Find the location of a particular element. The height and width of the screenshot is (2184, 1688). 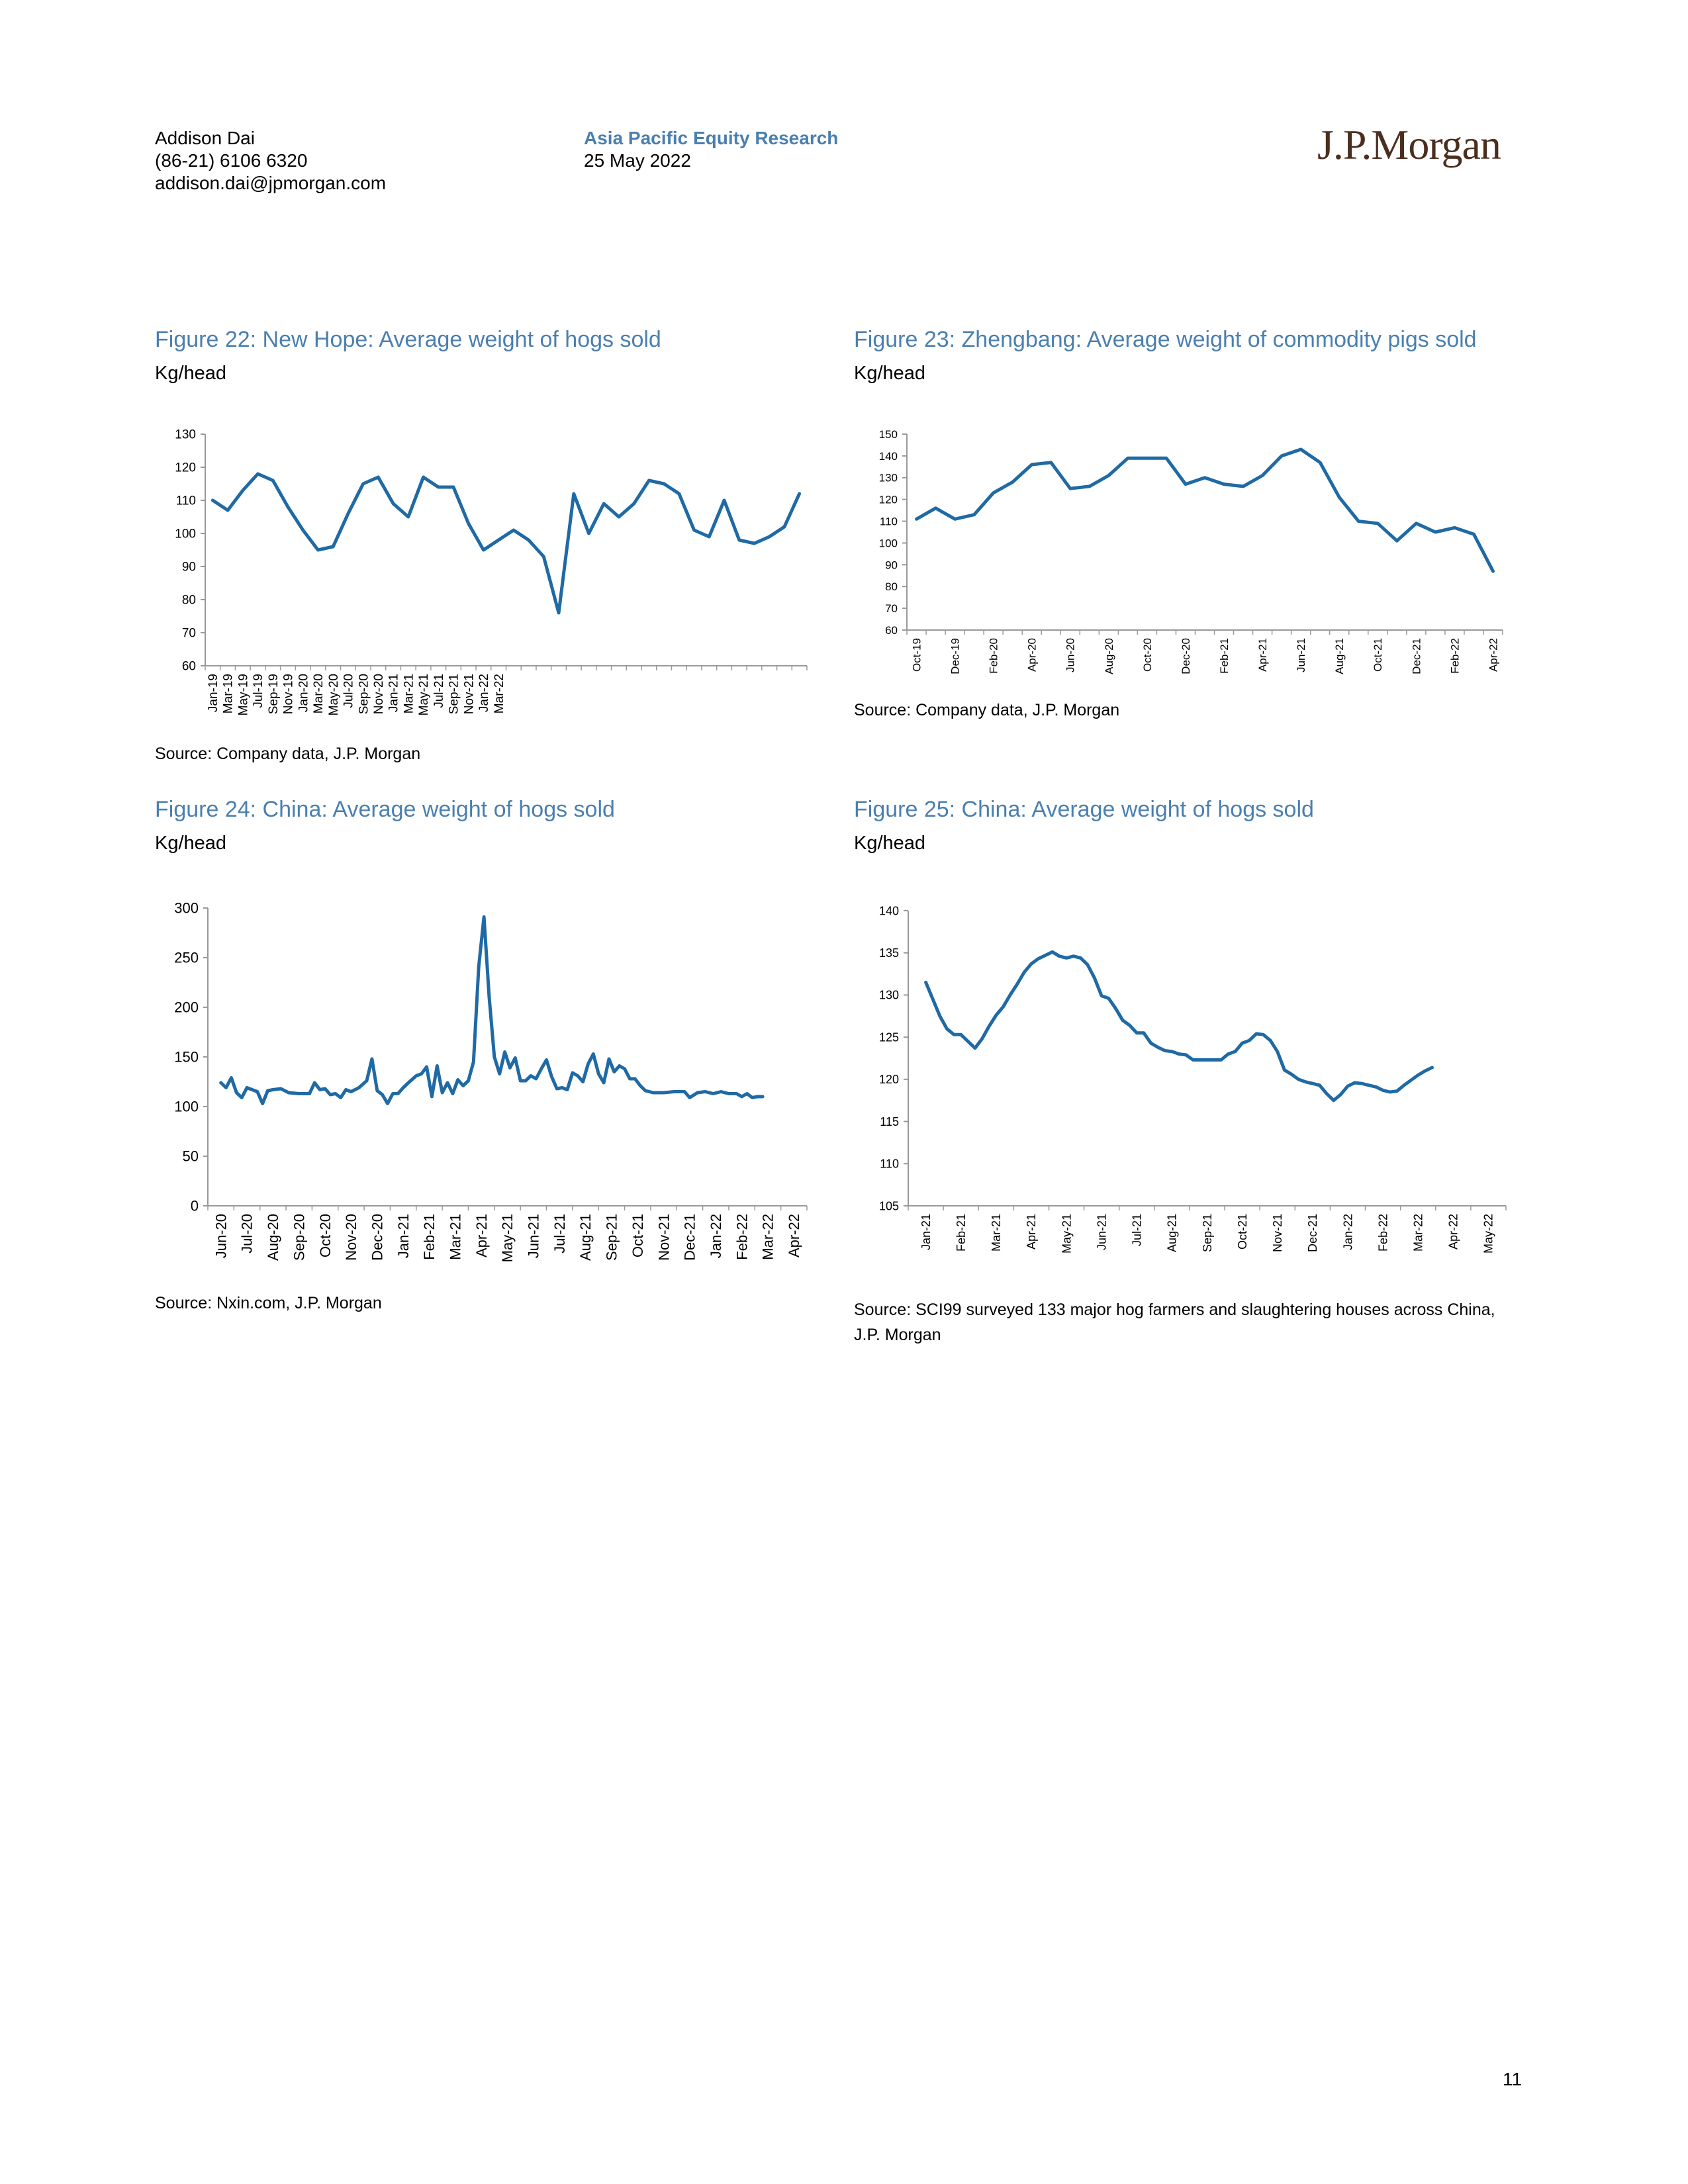

figure-23-source: Source: Company data, J.P. Morgan is located at coordinates (987, 710).